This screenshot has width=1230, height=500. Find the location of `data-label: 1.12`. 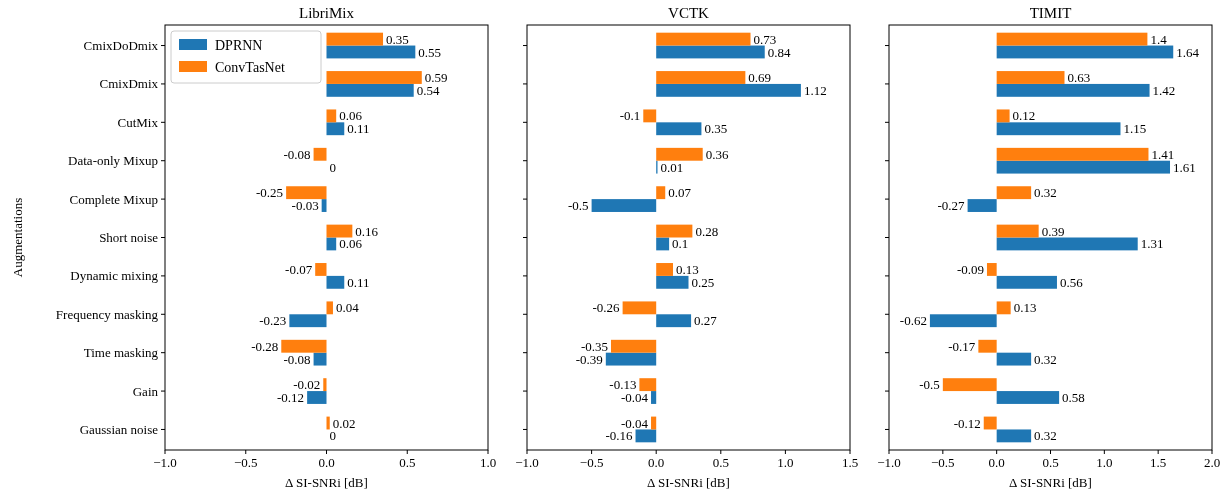

data-label: 1.12 is located at coordinates (815, 90).